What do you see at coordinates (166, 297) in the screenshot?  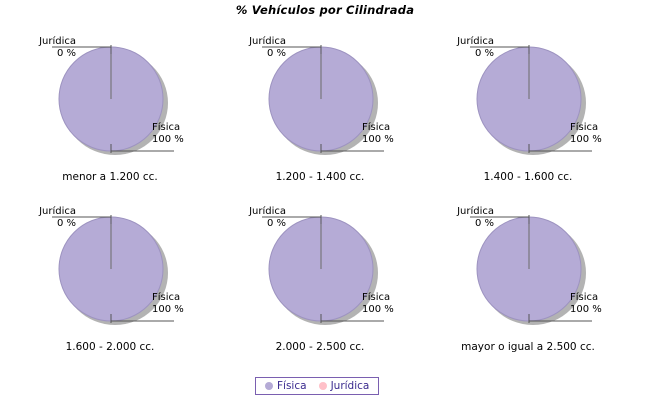 I see `slice-label-fisica-name-3: Física` at bounding box center [166, 297].